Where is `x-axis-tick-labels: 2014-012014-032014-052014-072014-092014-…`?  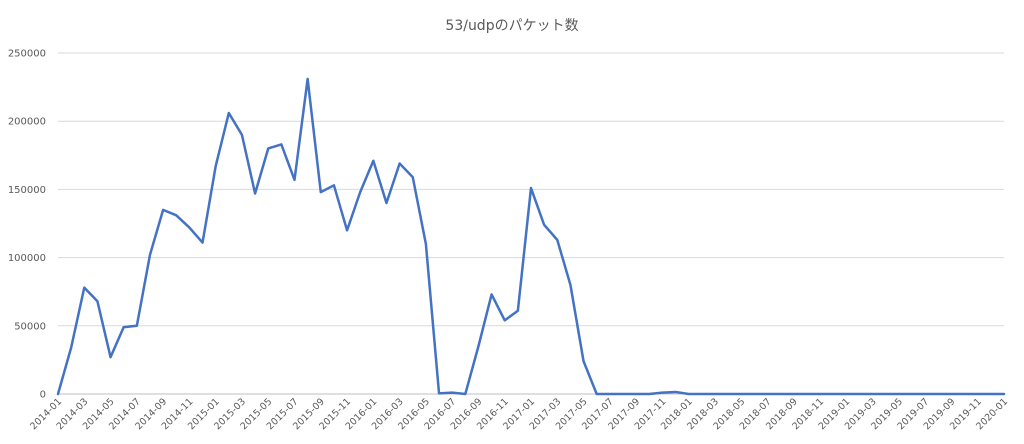
x-axis-tick-labels: 2014-012014-032014-052014-072014-092014-… is located at coordinates (519, 414).